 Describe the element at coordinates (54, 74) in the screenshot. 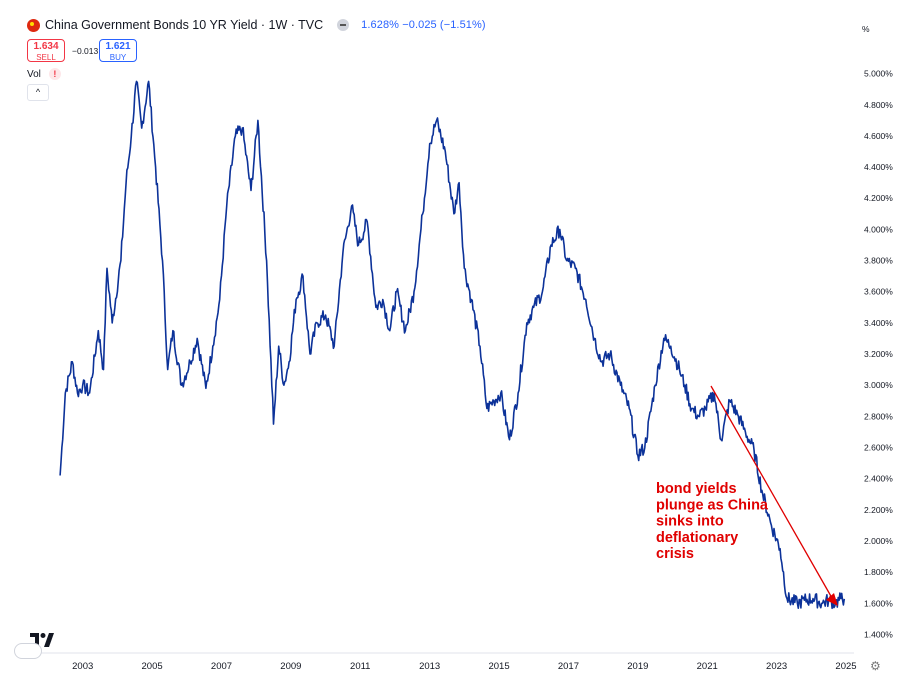

I see `warning-icon: !` at that location.